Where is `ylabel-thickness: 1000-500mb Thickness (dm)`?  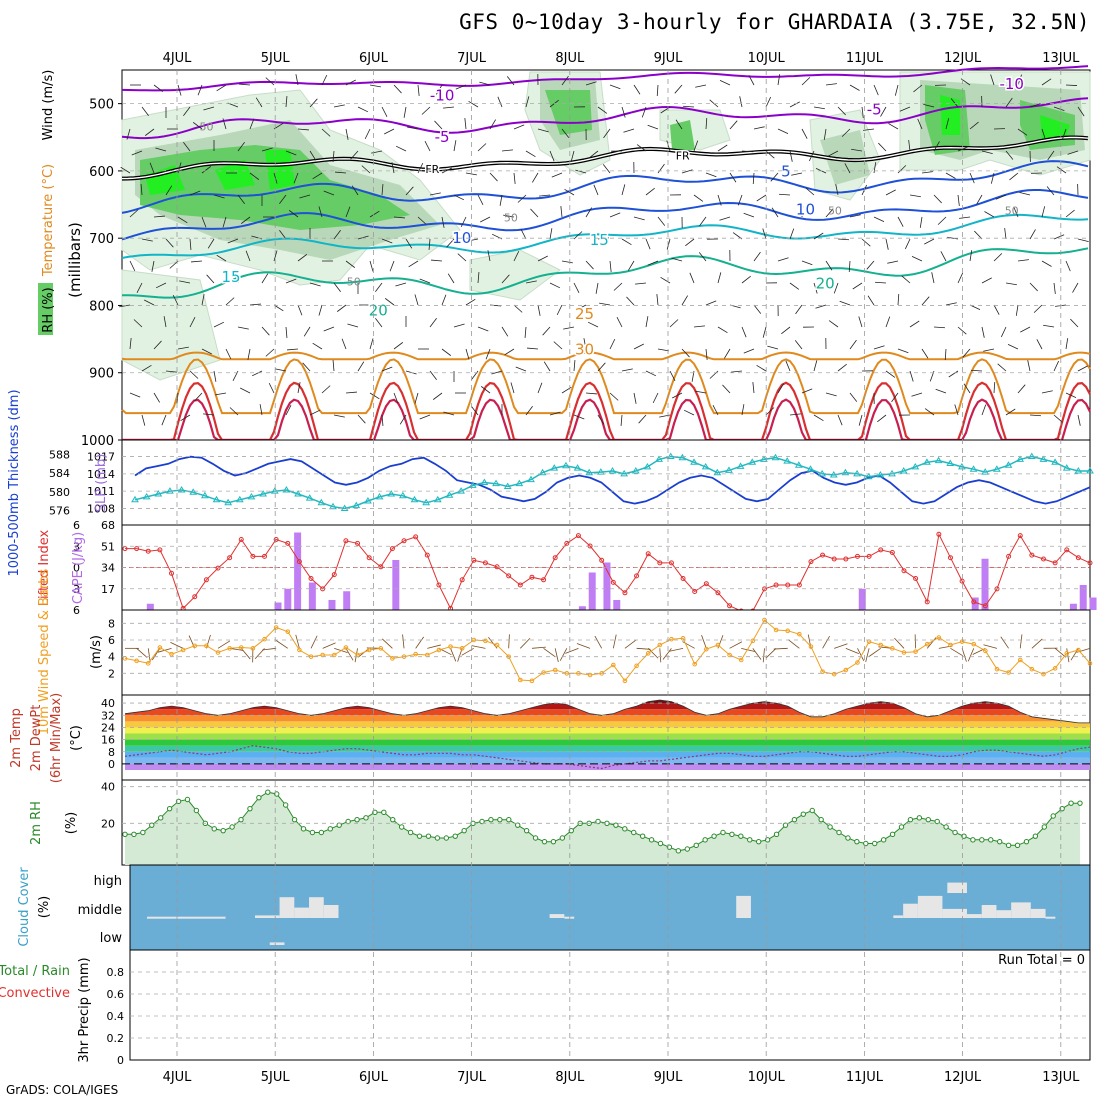
ylabel-thickness: 1000-500mb Thickness (dm) is located at coordinates (14, 482).